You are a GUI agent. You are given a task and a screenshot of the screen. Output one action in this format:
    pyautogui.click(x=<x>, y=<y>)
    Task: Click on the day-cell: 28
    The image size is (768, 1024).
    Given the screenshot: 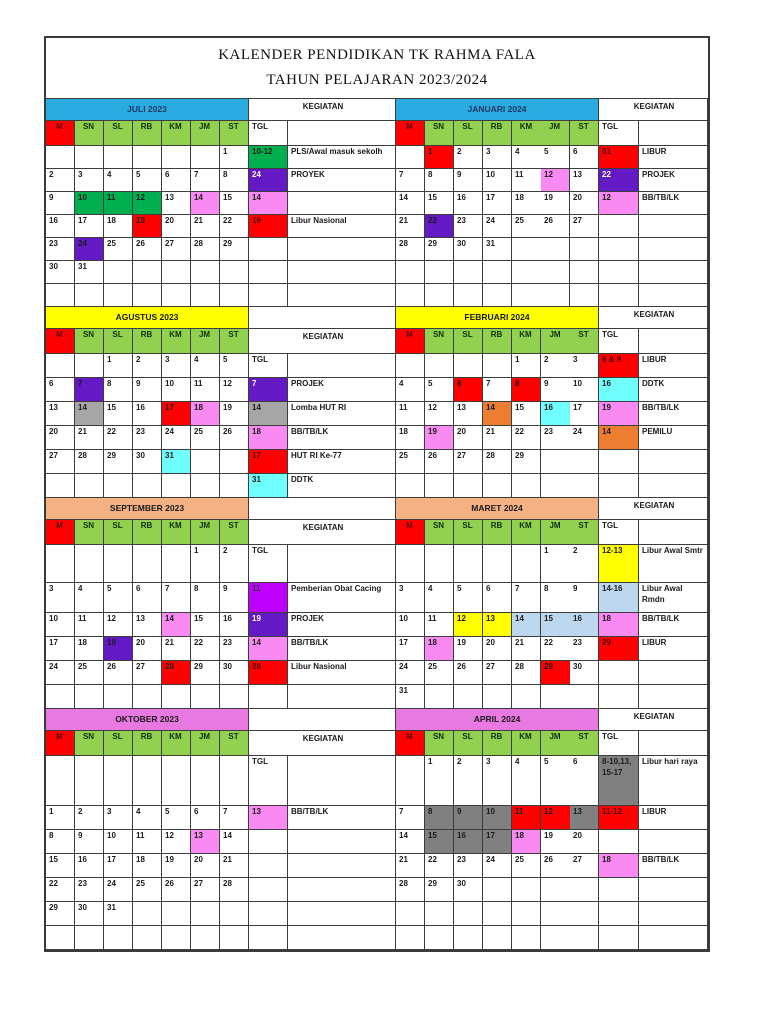 What is the action you would take?
    pyautogui.click(x=526, y=673)
    